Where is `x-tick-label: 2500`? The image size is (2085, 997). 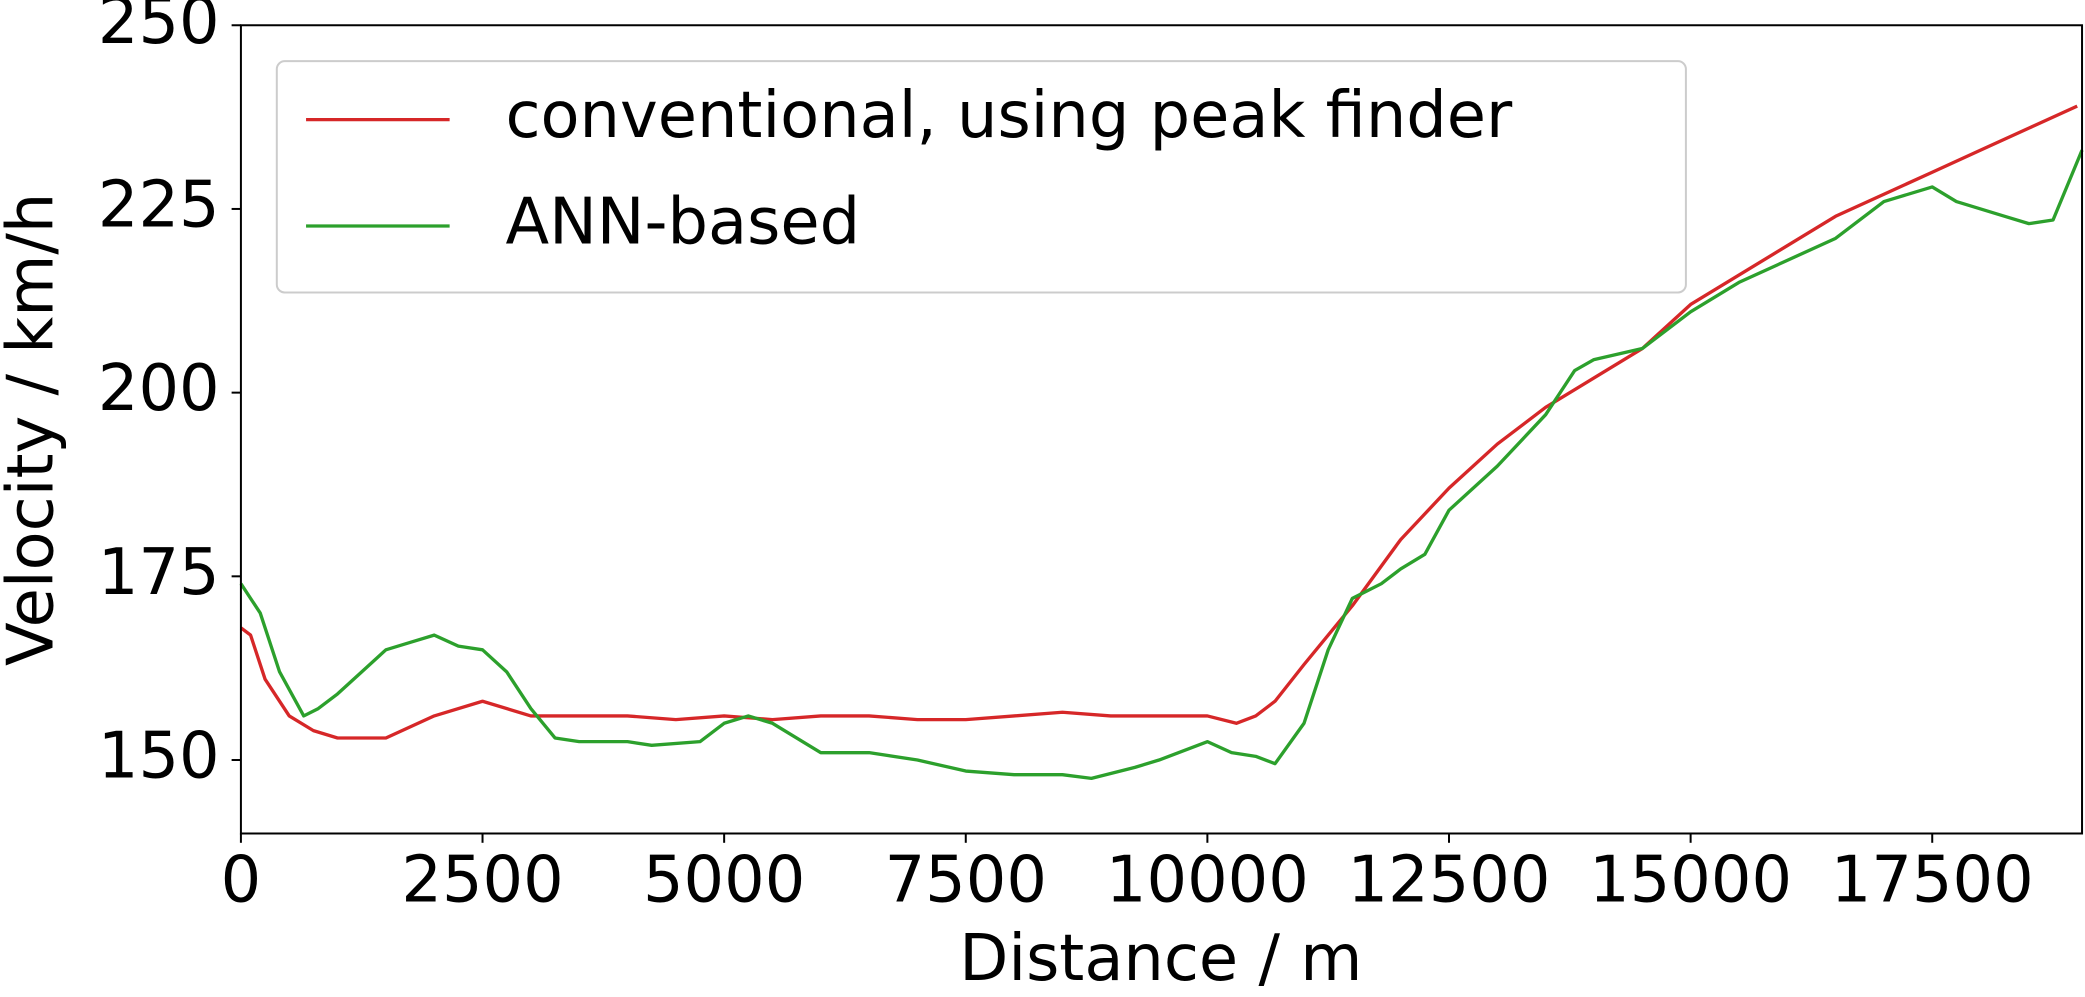
x-tick-label: 2500 is located at coordinates (482, 881).